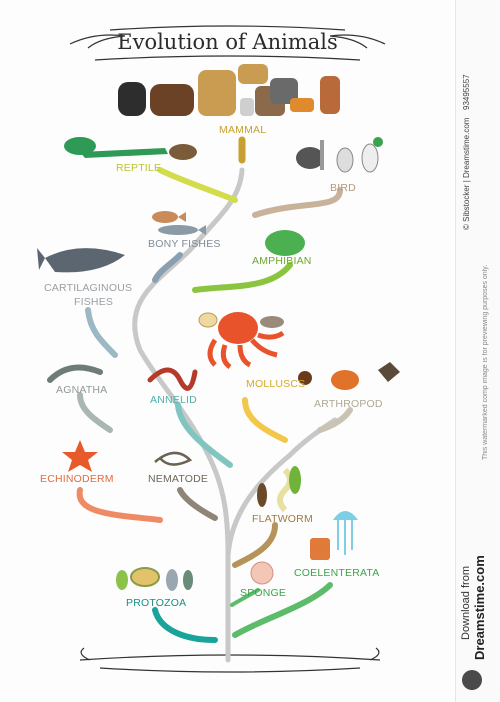 This screenshot has width=500, height=702. What do you see at coordinates (276, 384) in the screenshot?
I see `label-molluscs: MOLLUSCS` at bounding box center [276, 384].